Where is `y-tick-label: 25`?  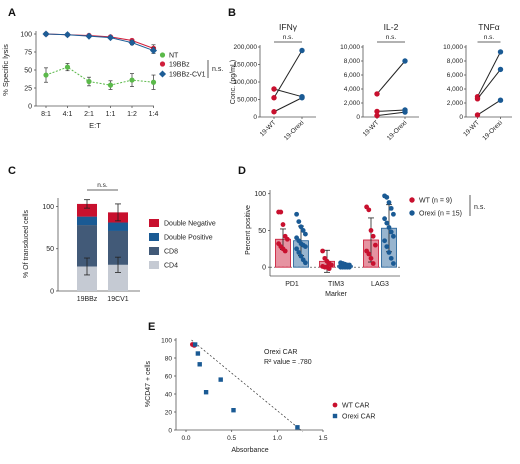 y-tick-label: 25 is located at coordinates (28, 89).